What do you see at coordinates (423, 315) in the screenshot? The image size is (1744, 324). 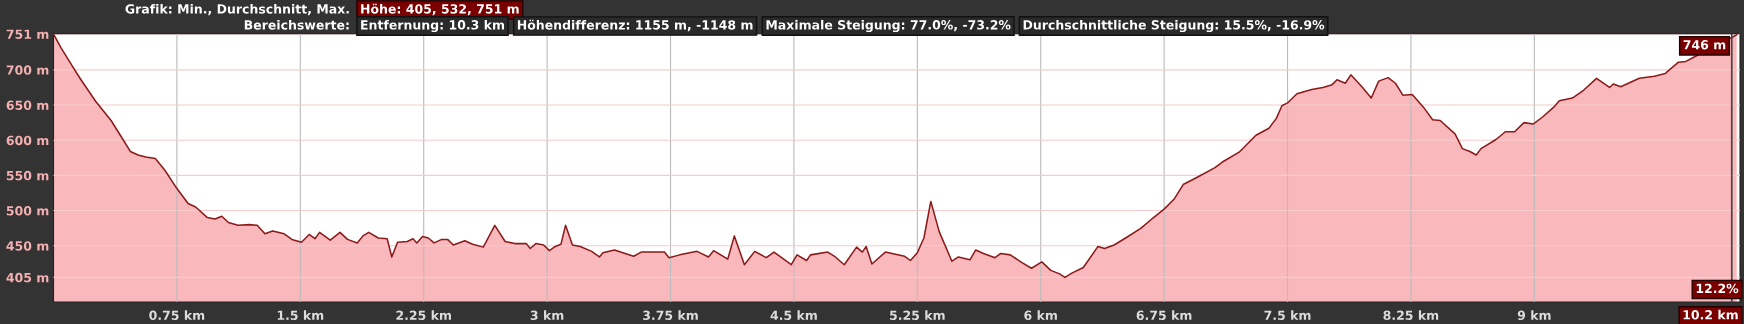 I see `x-tick-label: 2.25 km` at bounding box center [423, 315].